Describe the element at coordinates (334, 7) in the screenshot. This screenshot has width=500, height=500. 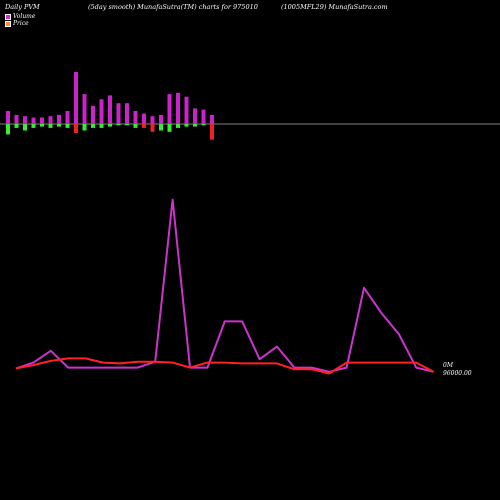
I see `chart-title-right: (1005MFL29) MunafaSutra.com` at that location.